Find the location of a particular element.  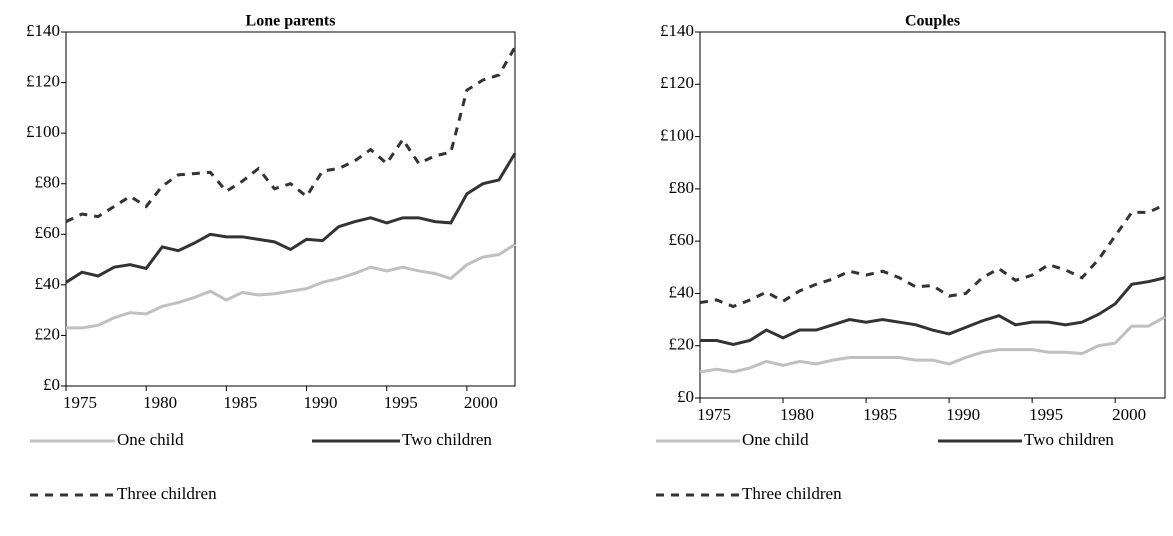

chart-title: Couples is located at coordinates (932, 21).